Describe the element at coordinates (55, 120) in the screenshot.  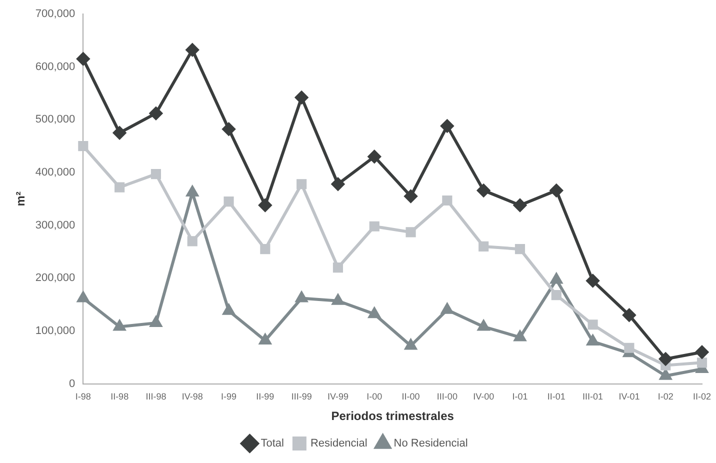
I see `y-tick-label: 500,000` at that location.